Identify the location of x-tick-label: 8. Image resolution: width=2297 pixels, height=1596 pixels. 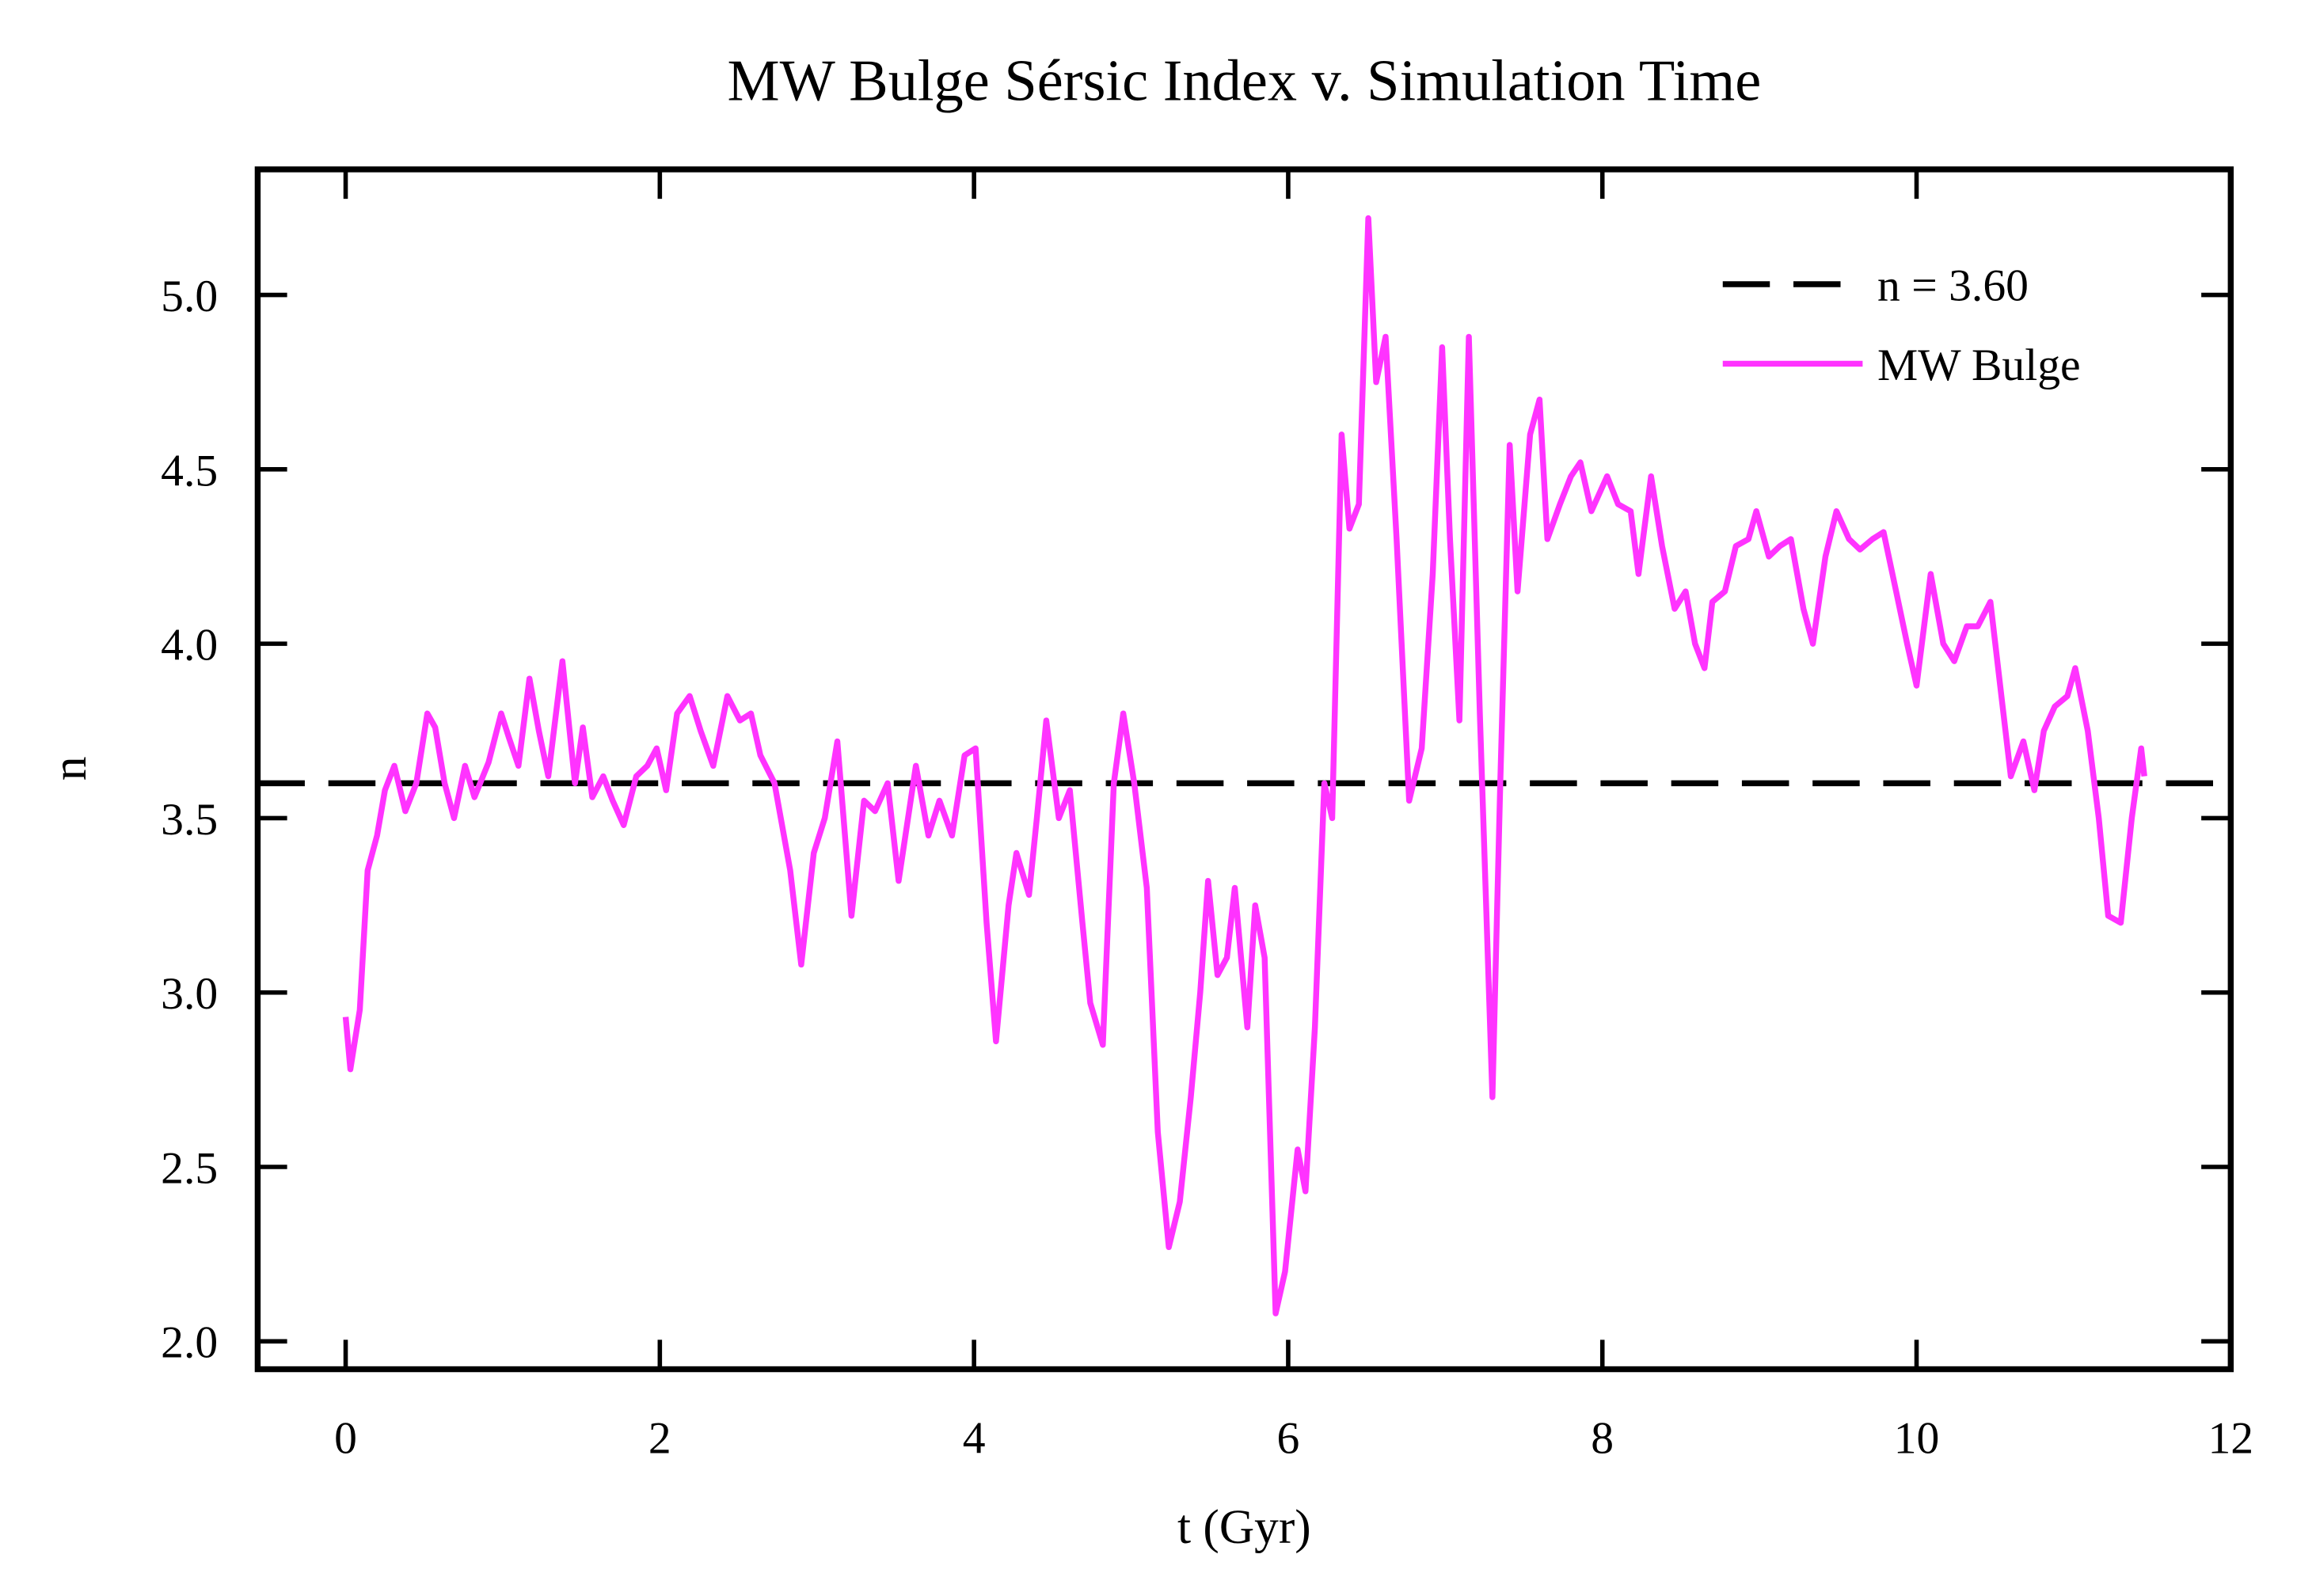
(1602, 1439).